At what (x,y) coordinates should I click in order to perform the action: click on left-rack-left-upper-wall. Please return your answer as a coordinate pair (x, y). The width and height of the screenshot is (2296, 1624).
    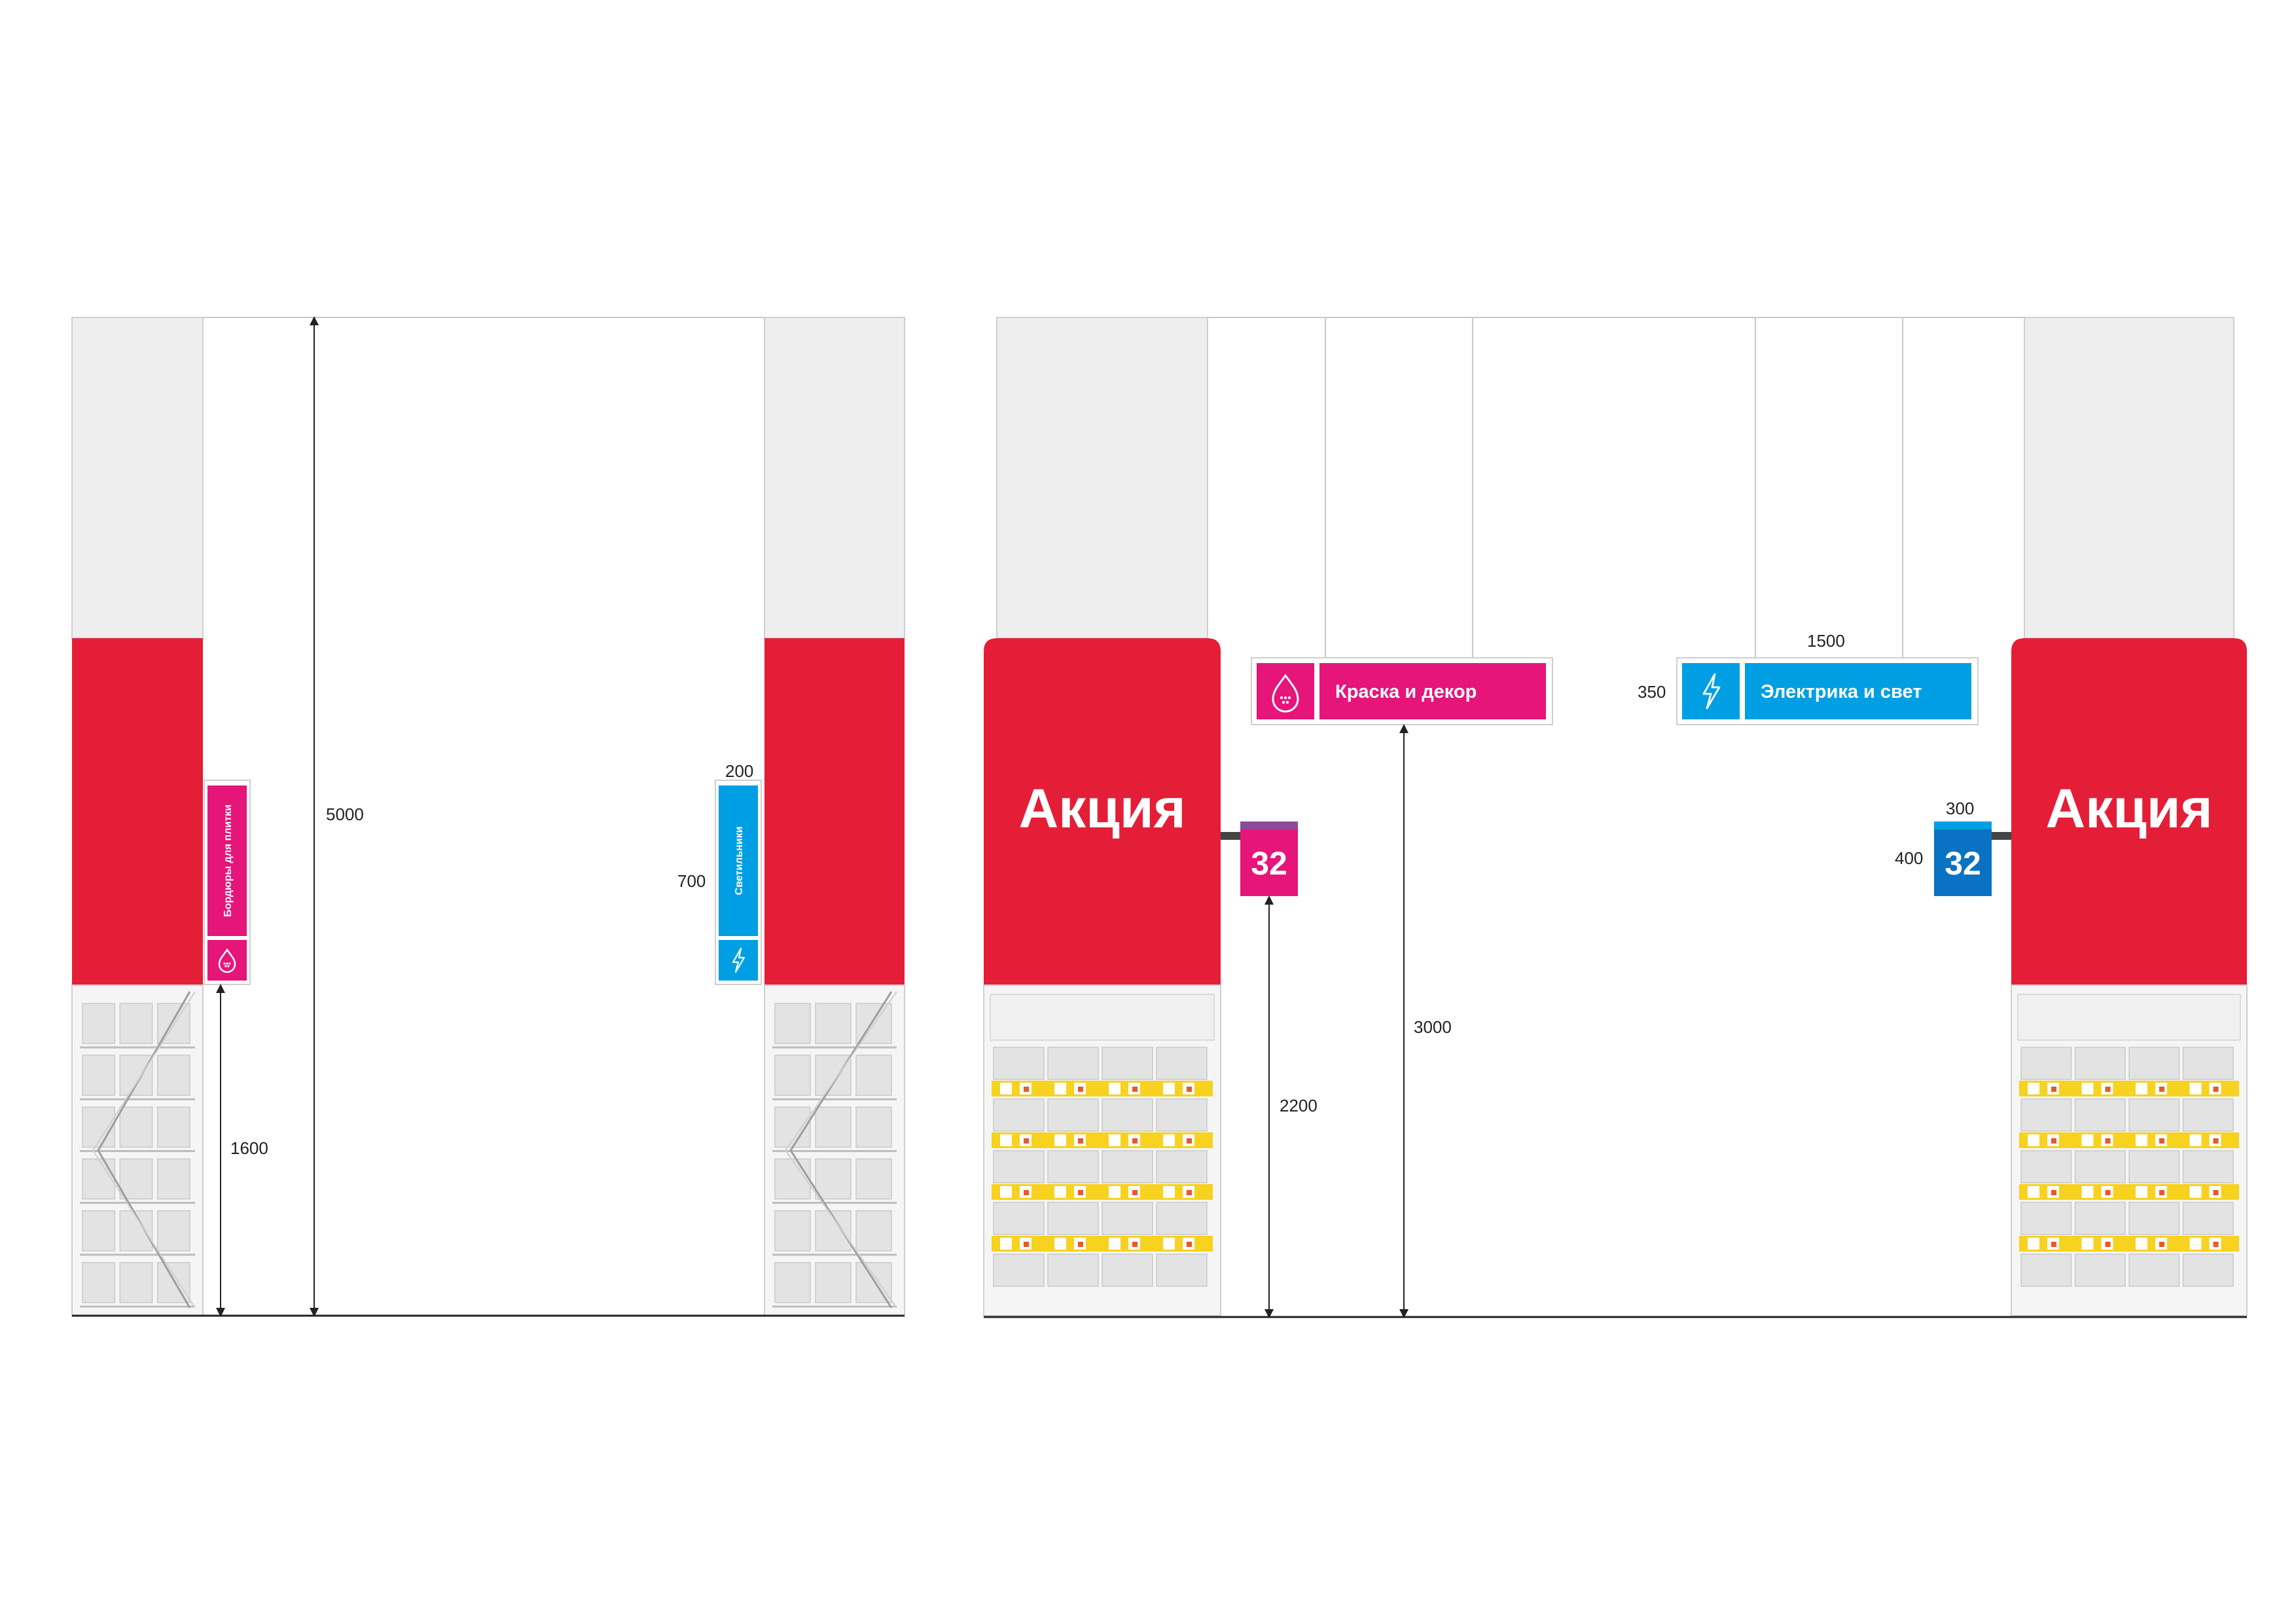
    Looking at the image, I should click on (137, 478).